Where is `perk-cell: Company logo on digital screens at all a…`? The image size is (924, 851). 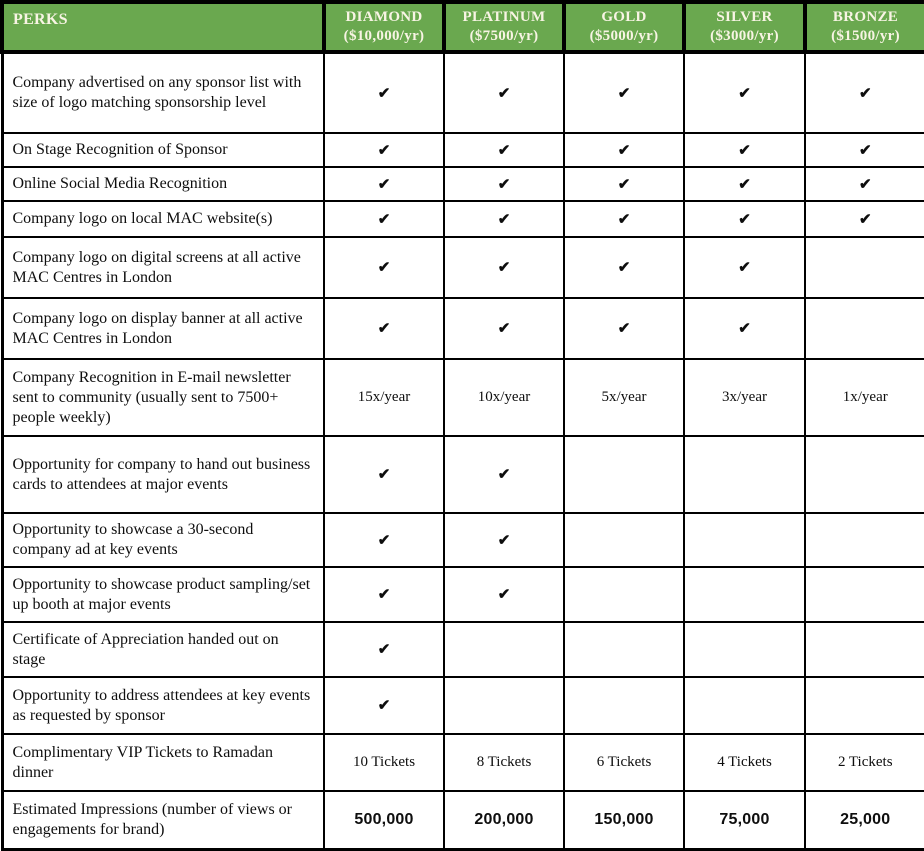 perk-cell: Company logo on digital screens at all a… is located at coordinates (163, 267).